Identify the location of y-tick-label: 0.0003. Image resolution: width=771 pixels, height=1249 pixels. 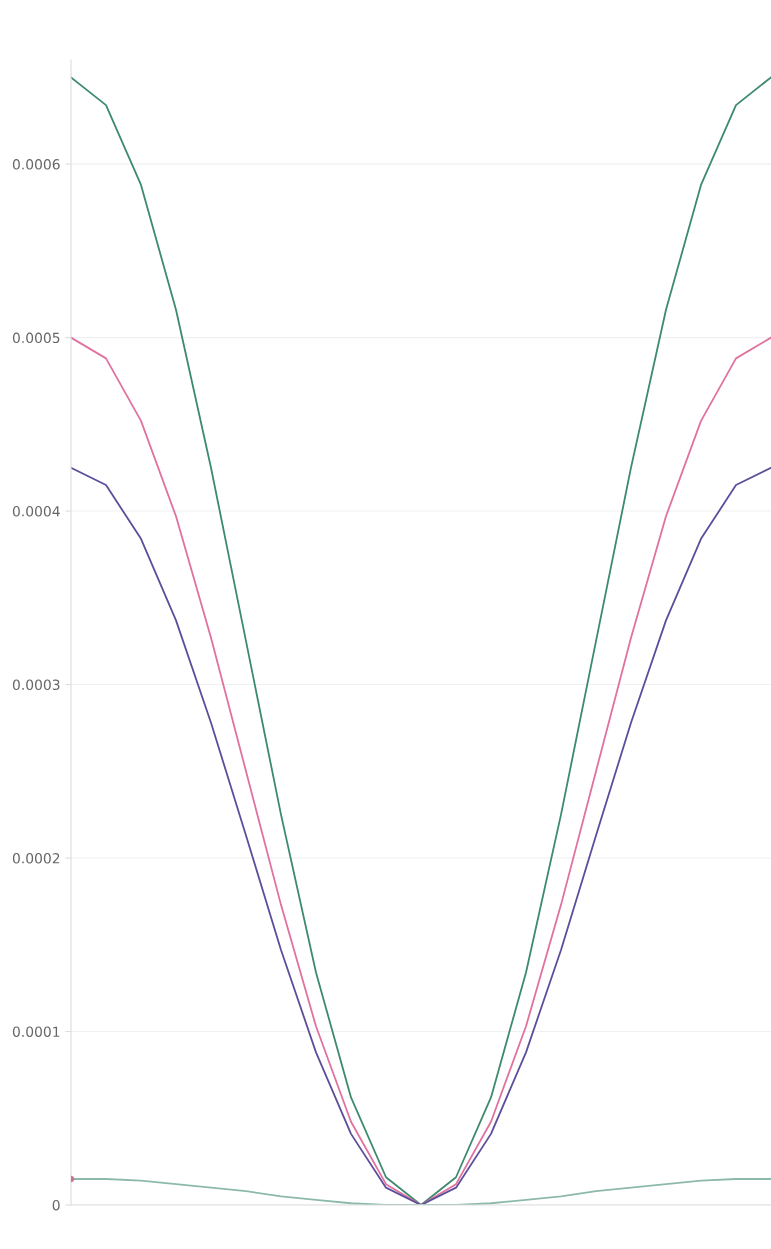
(36, 685).